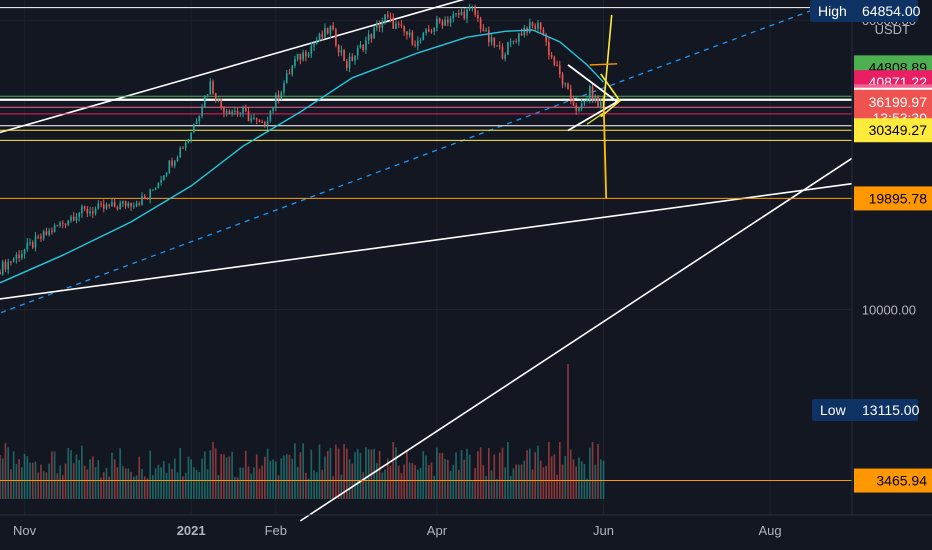  I want to click on time-axis: Nov 2021 Feb Apr Jun Aug, so click(397, 530).